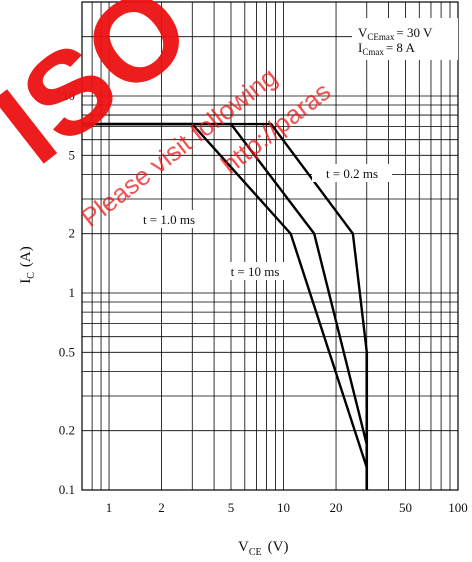  I want to click on rating-vcemax: VCEmax = 30 V, so click(395, 33).